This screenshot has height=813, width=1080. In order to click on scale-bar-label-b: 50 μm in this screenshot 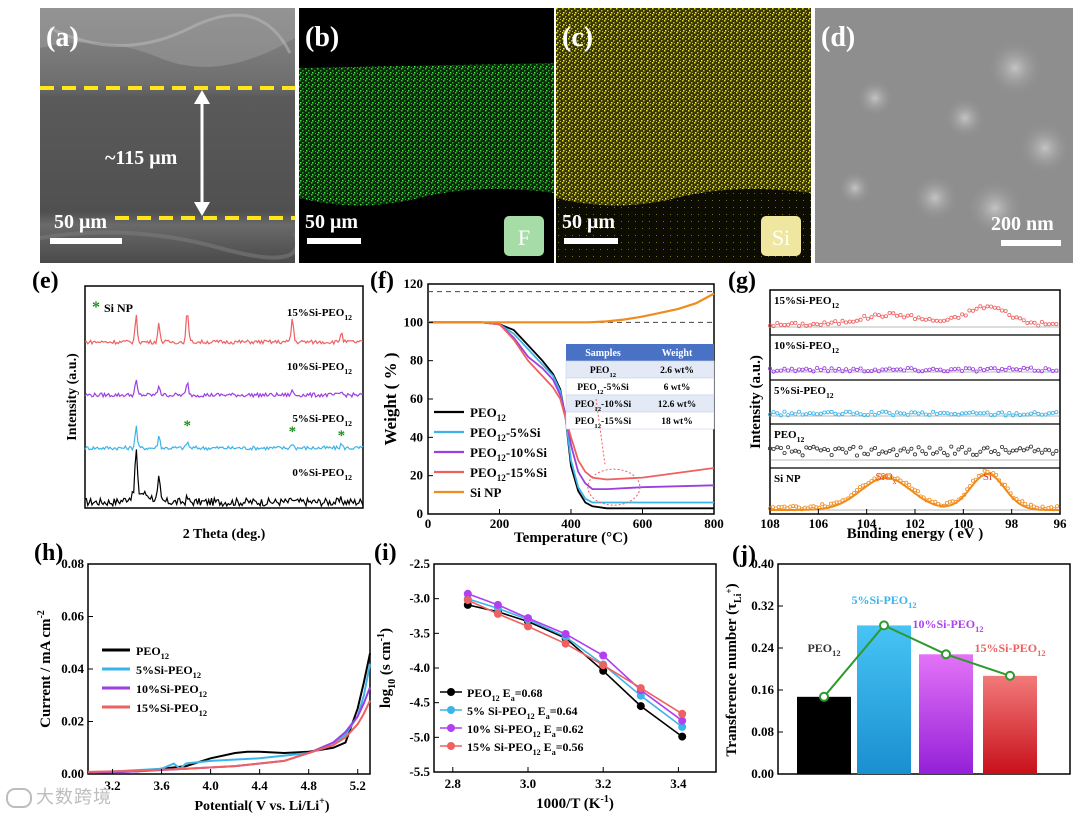, I will do `click(331, 222)`.